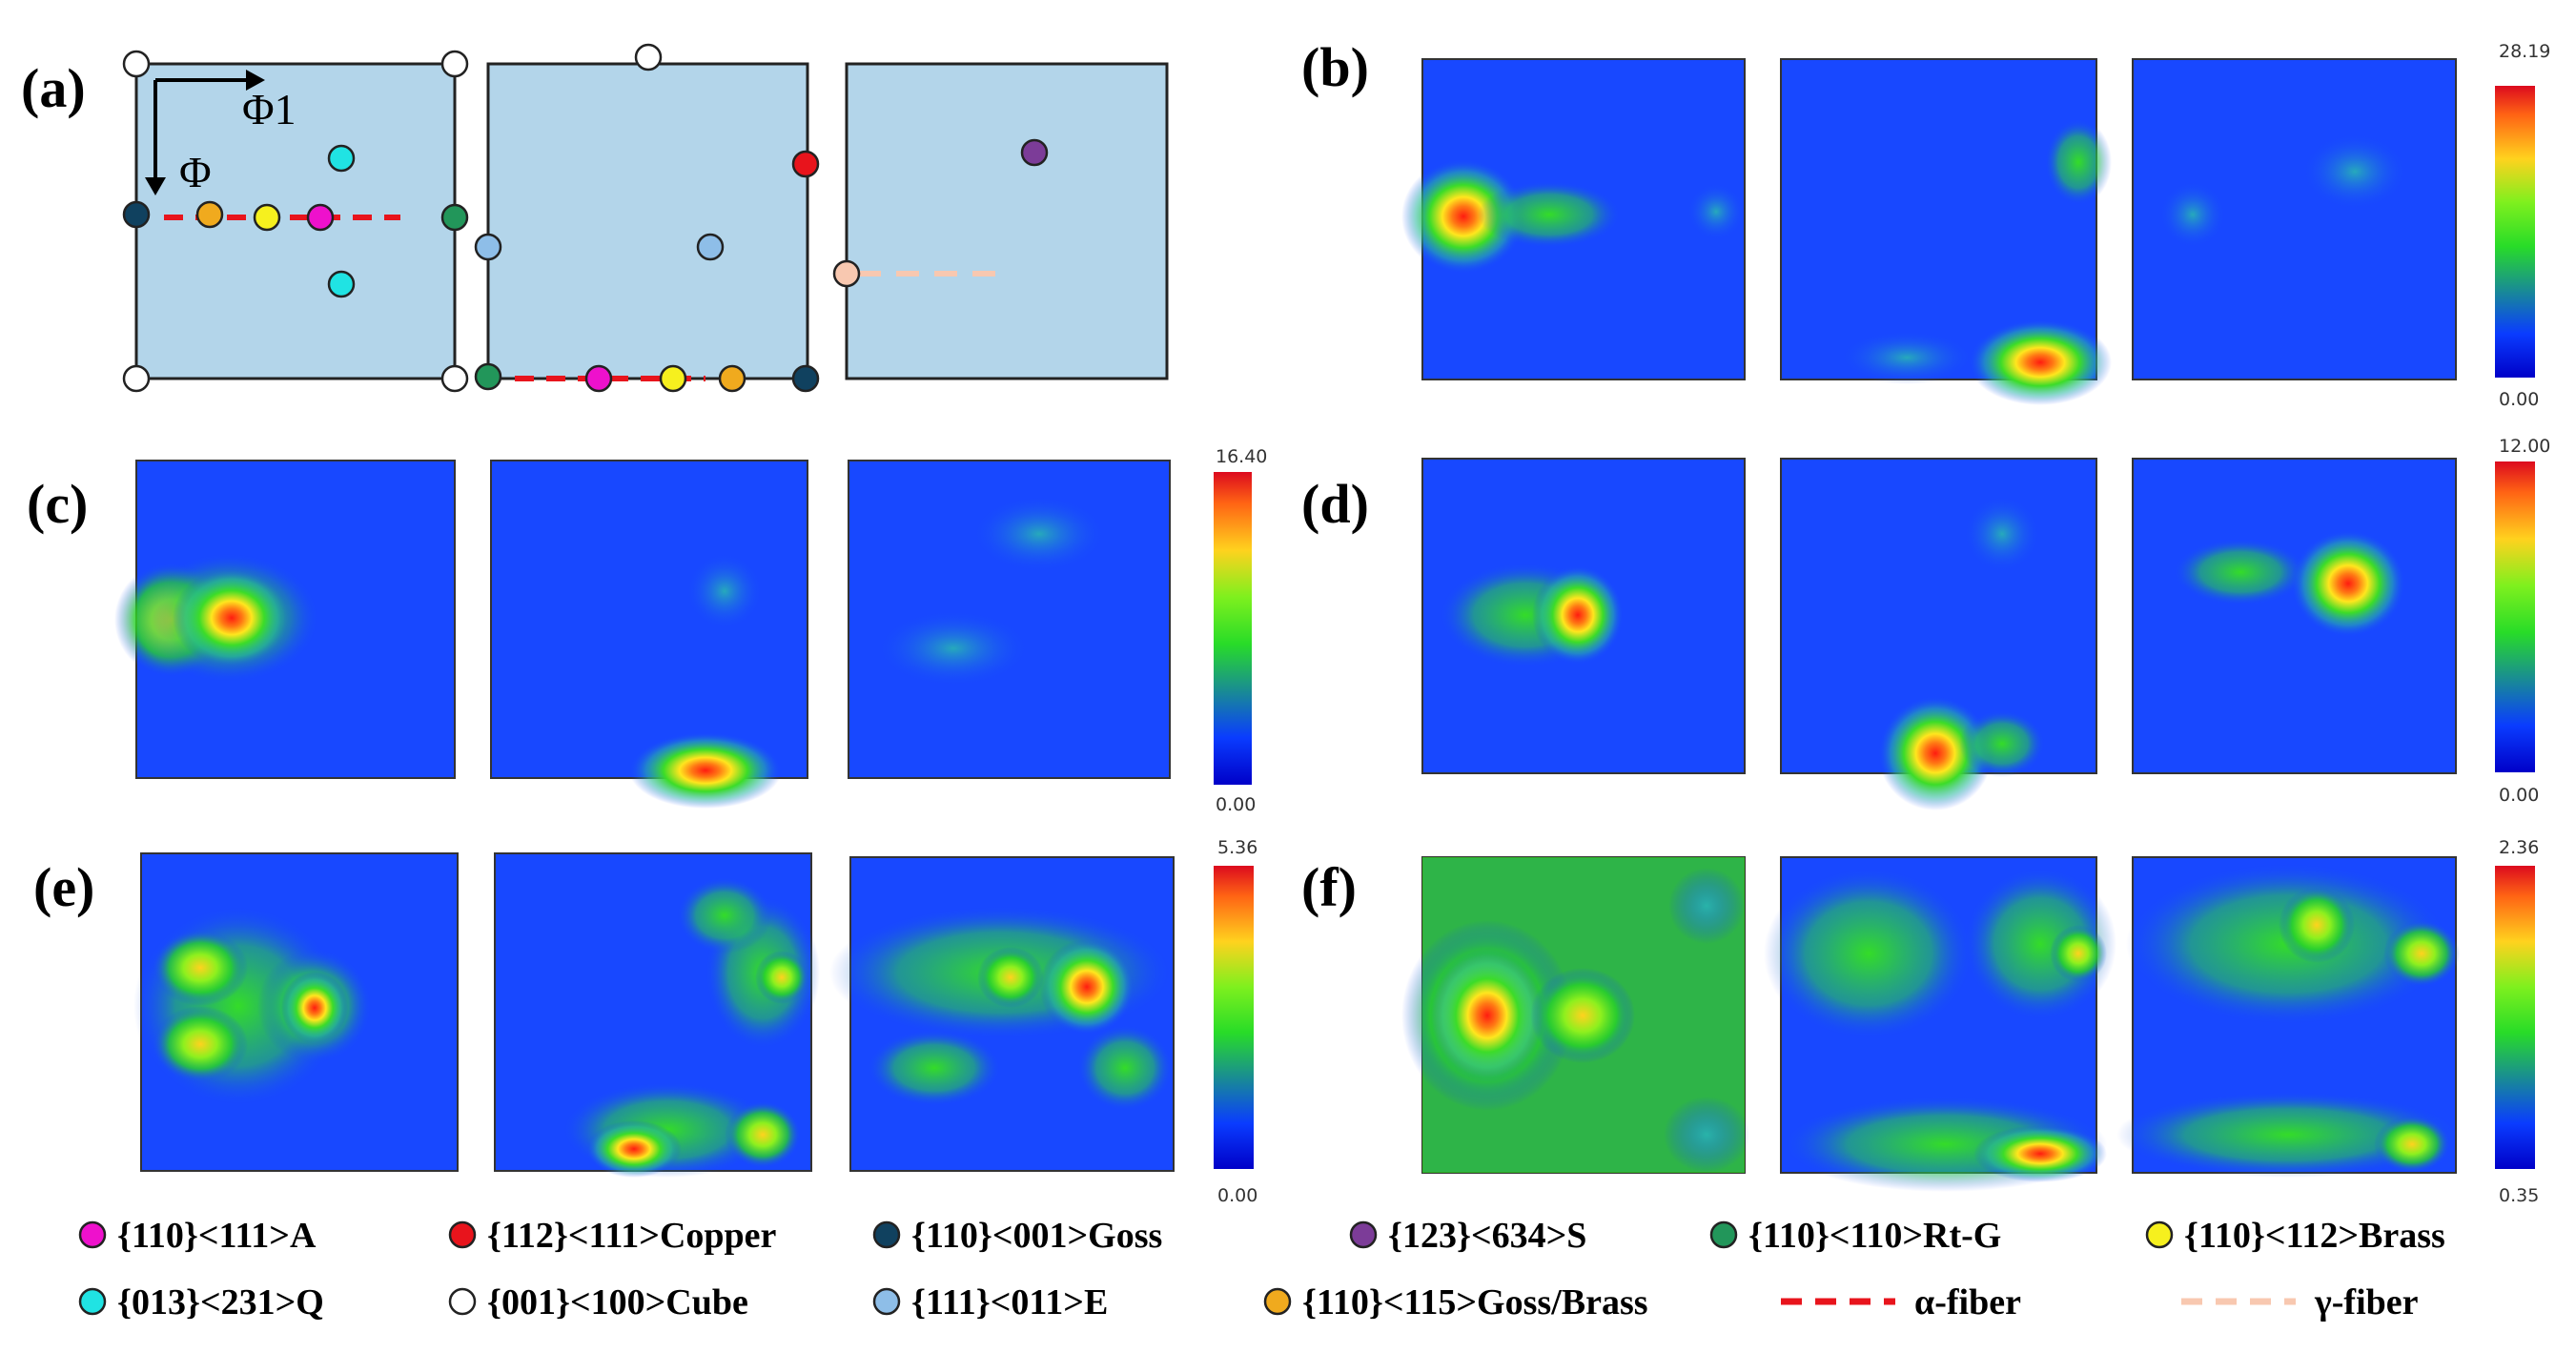  Describe the element at coordinates (53, 88) in the screenshot. I see `panel-label-a: (a)` at that location.